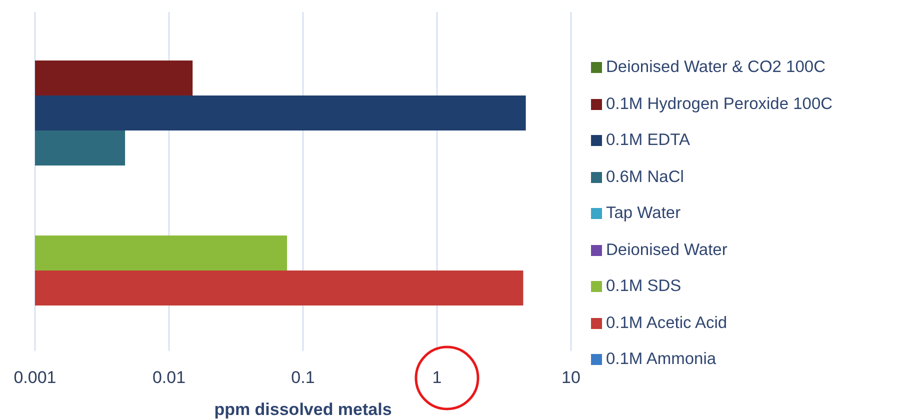  Describe the element at coordinates (716, 67) in the screenshot. I see `legend-label: Deionised Water & CO2 100C` at that location.